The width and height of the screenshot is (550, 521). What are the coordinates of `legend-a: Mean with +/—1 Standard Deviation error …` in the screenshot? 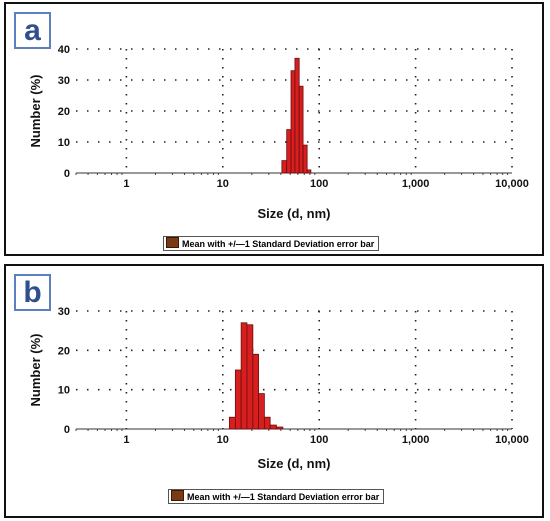 It's located at (271, 243).